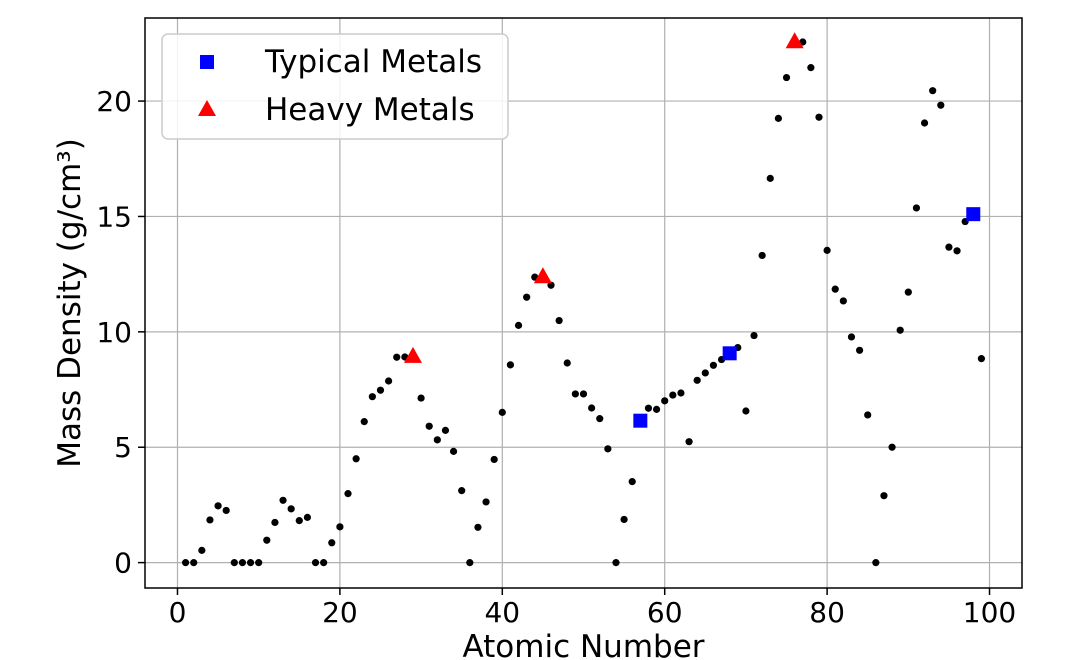  What do you see at coordinates (989, 612) in the screenshot?
I see `x-tick-label: 100` at bounding box center [989, 612].